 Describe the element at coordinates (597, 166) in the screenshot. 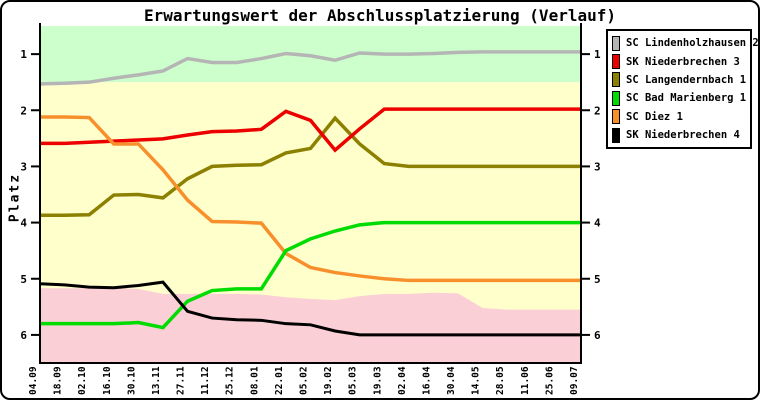

I see `y-tick-label-right: 3` at that location.